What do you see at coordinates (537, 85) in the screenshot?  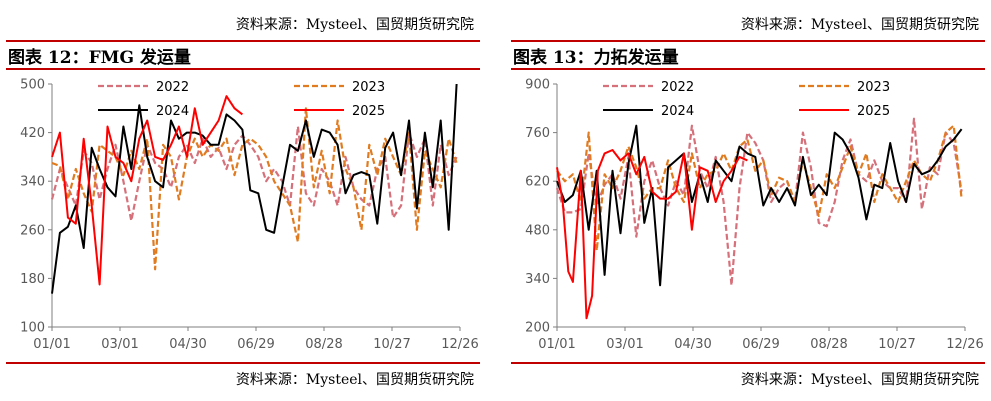 I see `y-tick-label: 900` at bounding box center [537, 85].